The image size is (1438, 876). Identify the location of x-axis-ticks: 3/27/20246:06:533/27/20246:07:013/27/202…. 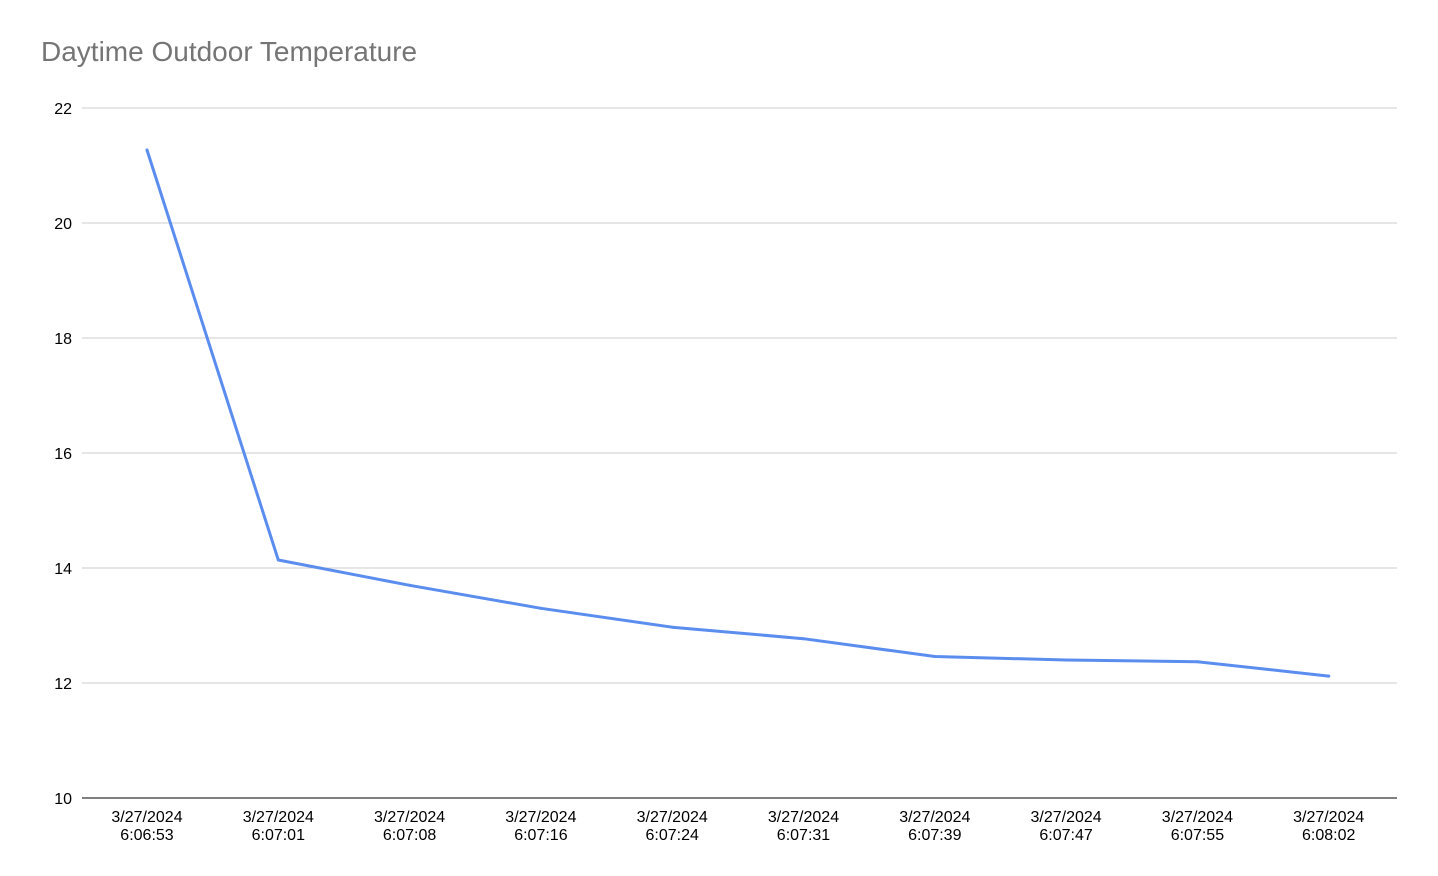
(737, 826).